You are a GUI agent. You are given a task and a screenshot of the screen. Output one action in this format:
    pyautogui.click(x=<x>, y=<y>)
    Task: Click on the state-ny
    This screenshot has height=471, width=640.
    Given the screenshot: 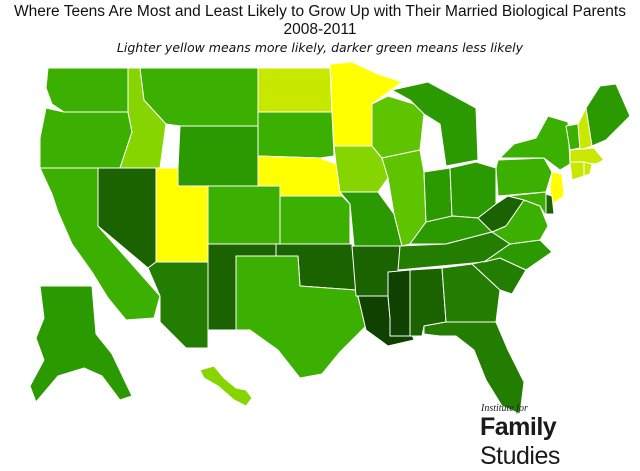 What is the action you would take?
    pyautogui.click(x=535, y=143)
    